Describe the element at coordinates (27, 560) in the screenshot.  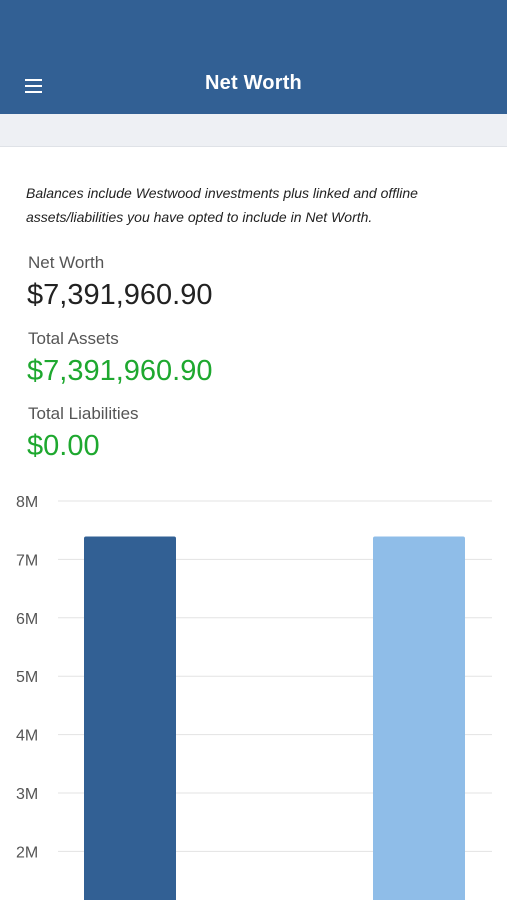
I see `y-tick-label: 7M` at that location.